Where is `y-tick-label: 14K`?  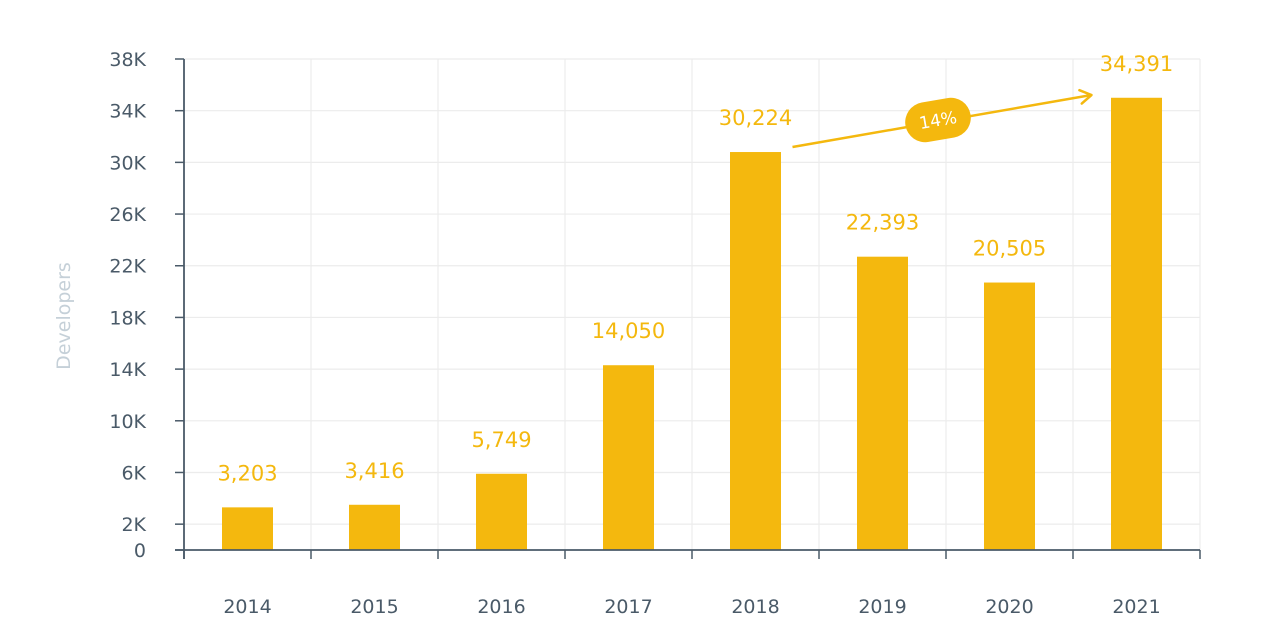
y-tick-label: 14K is located at coordinates (127, 370).